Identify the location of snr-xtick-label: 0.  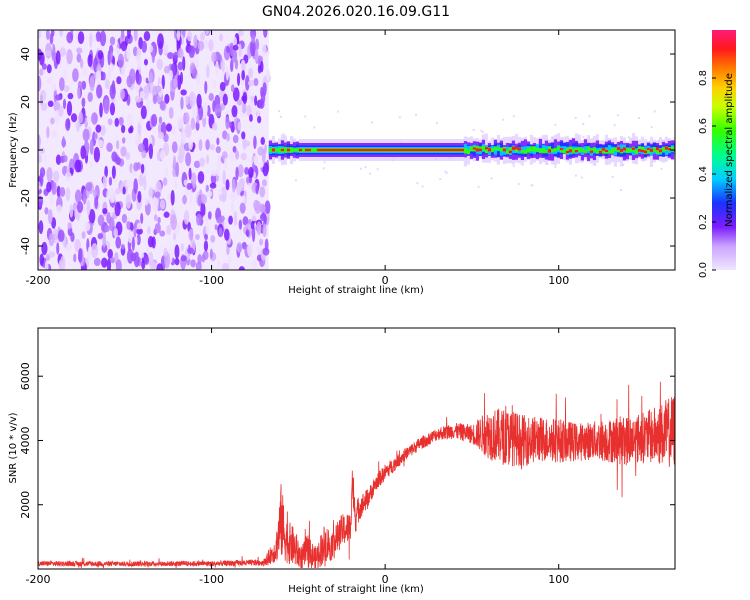
(385, 579).